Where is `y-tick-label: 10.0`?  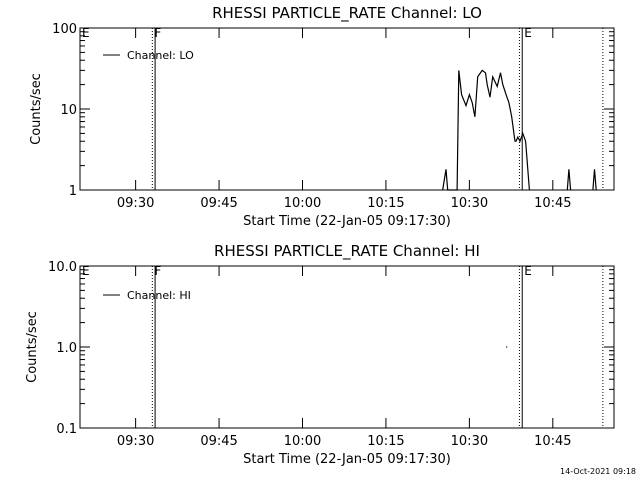
y-tick-label: 10.0 is located at coordinates (62, 267).